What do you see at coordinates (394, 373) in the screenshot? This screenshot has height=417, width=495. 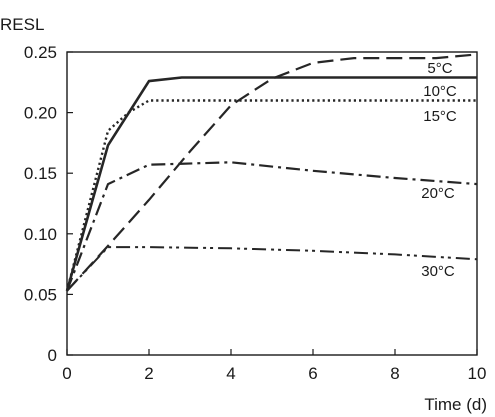 I see `x-tick-label: 8` at bounding box center [394, 373].